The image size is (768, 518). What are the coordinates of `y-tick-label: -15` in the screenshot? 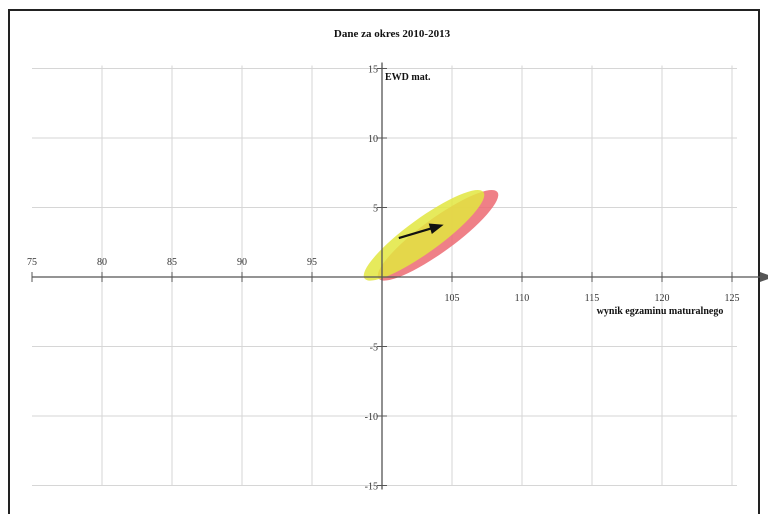 It's located at (371, 487).